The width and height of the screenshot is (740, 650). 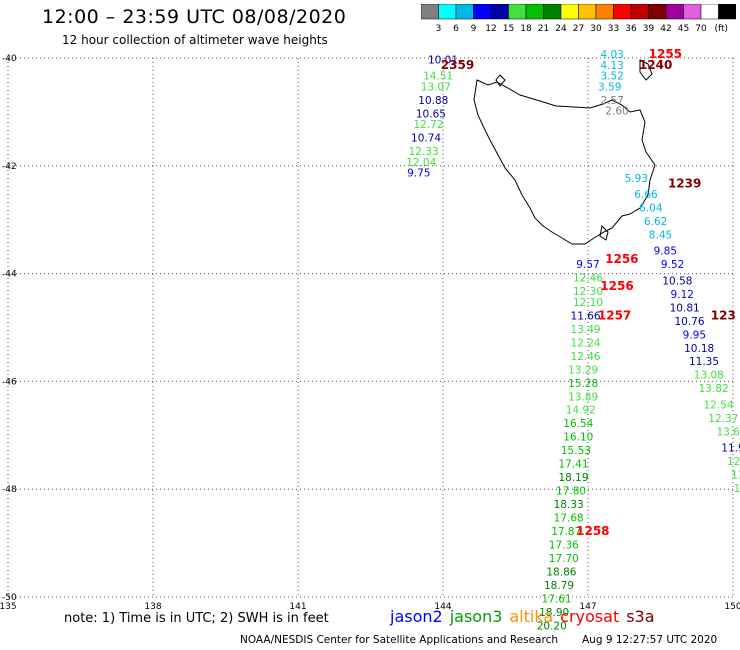 What do you see at coordinates (508, 29) in the screenshot?
I see `colorbar-label: 15` at bounding box center [508, 29].